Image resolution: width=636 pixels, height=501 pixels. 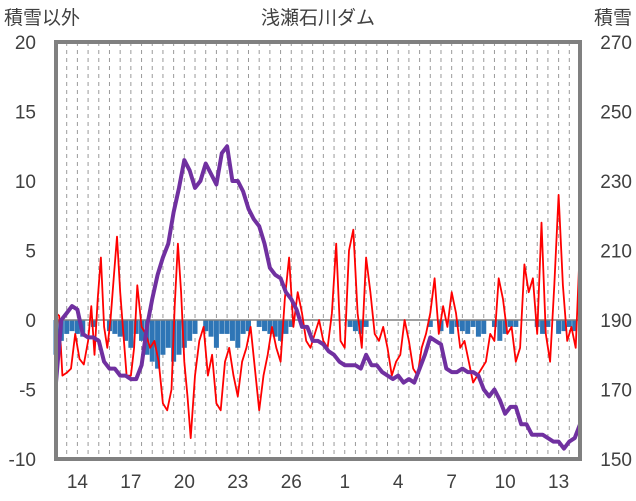 I want to click on x-tick-label: 23, so click(x=237, y=482).